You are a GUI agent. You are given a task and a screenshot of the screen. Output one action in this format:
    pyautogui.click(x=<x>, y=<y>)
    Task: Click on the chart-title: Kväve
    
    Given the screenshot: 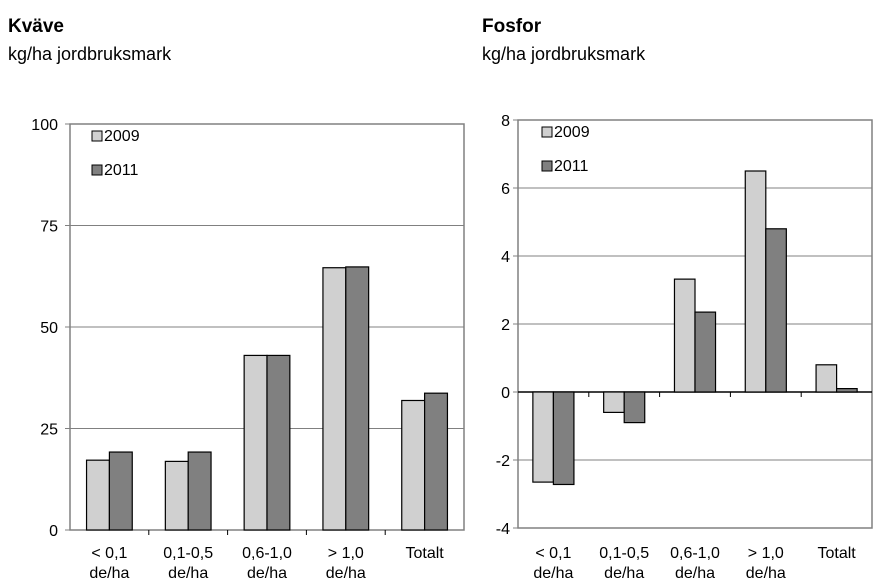 What is the action you would take?
    pyautogui.click(x=36, y=26)
    